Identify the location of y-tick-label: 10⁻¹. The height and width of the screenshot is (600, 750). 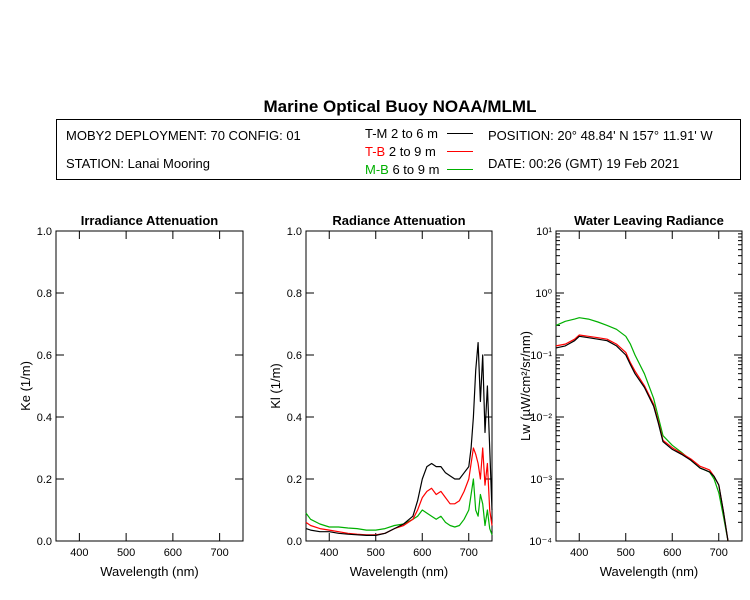
(541, 356).